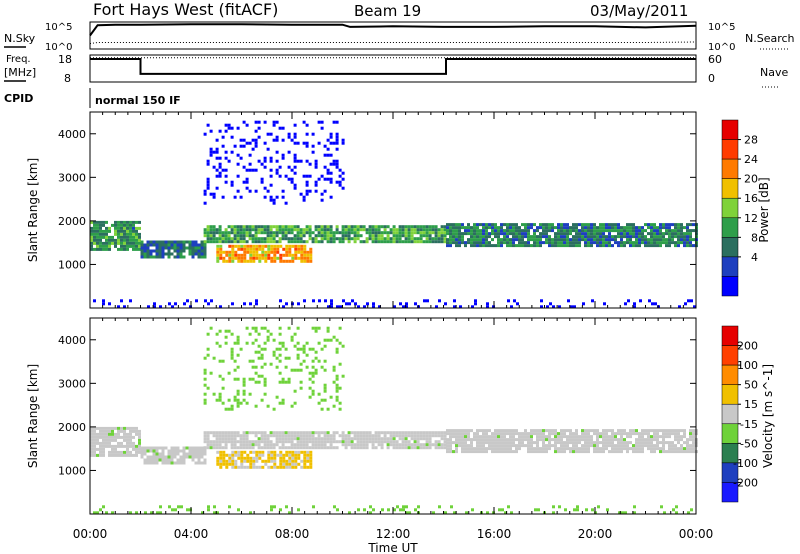 The width and height of the screenshot is (800, 554). What do you see at coordinates (72, 340) in the screenshot?
I see `y-tick-label: 4000` at bounding box center [72, 340].